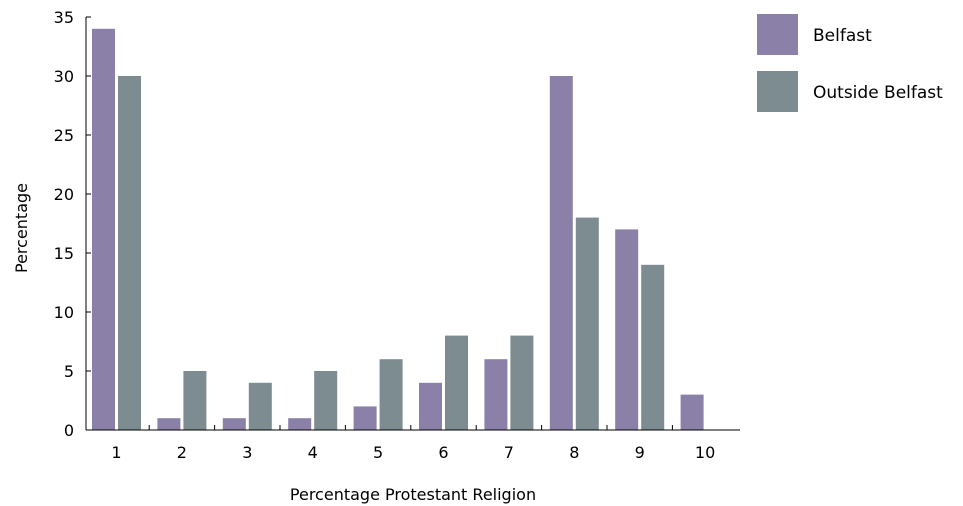 Image resolution: width=963 pixels, height=506 pixels. What do you see at coordinates (842, 36) in the screenshot?
I see `legend-label: Belfast` at bounding box center [842, 36].